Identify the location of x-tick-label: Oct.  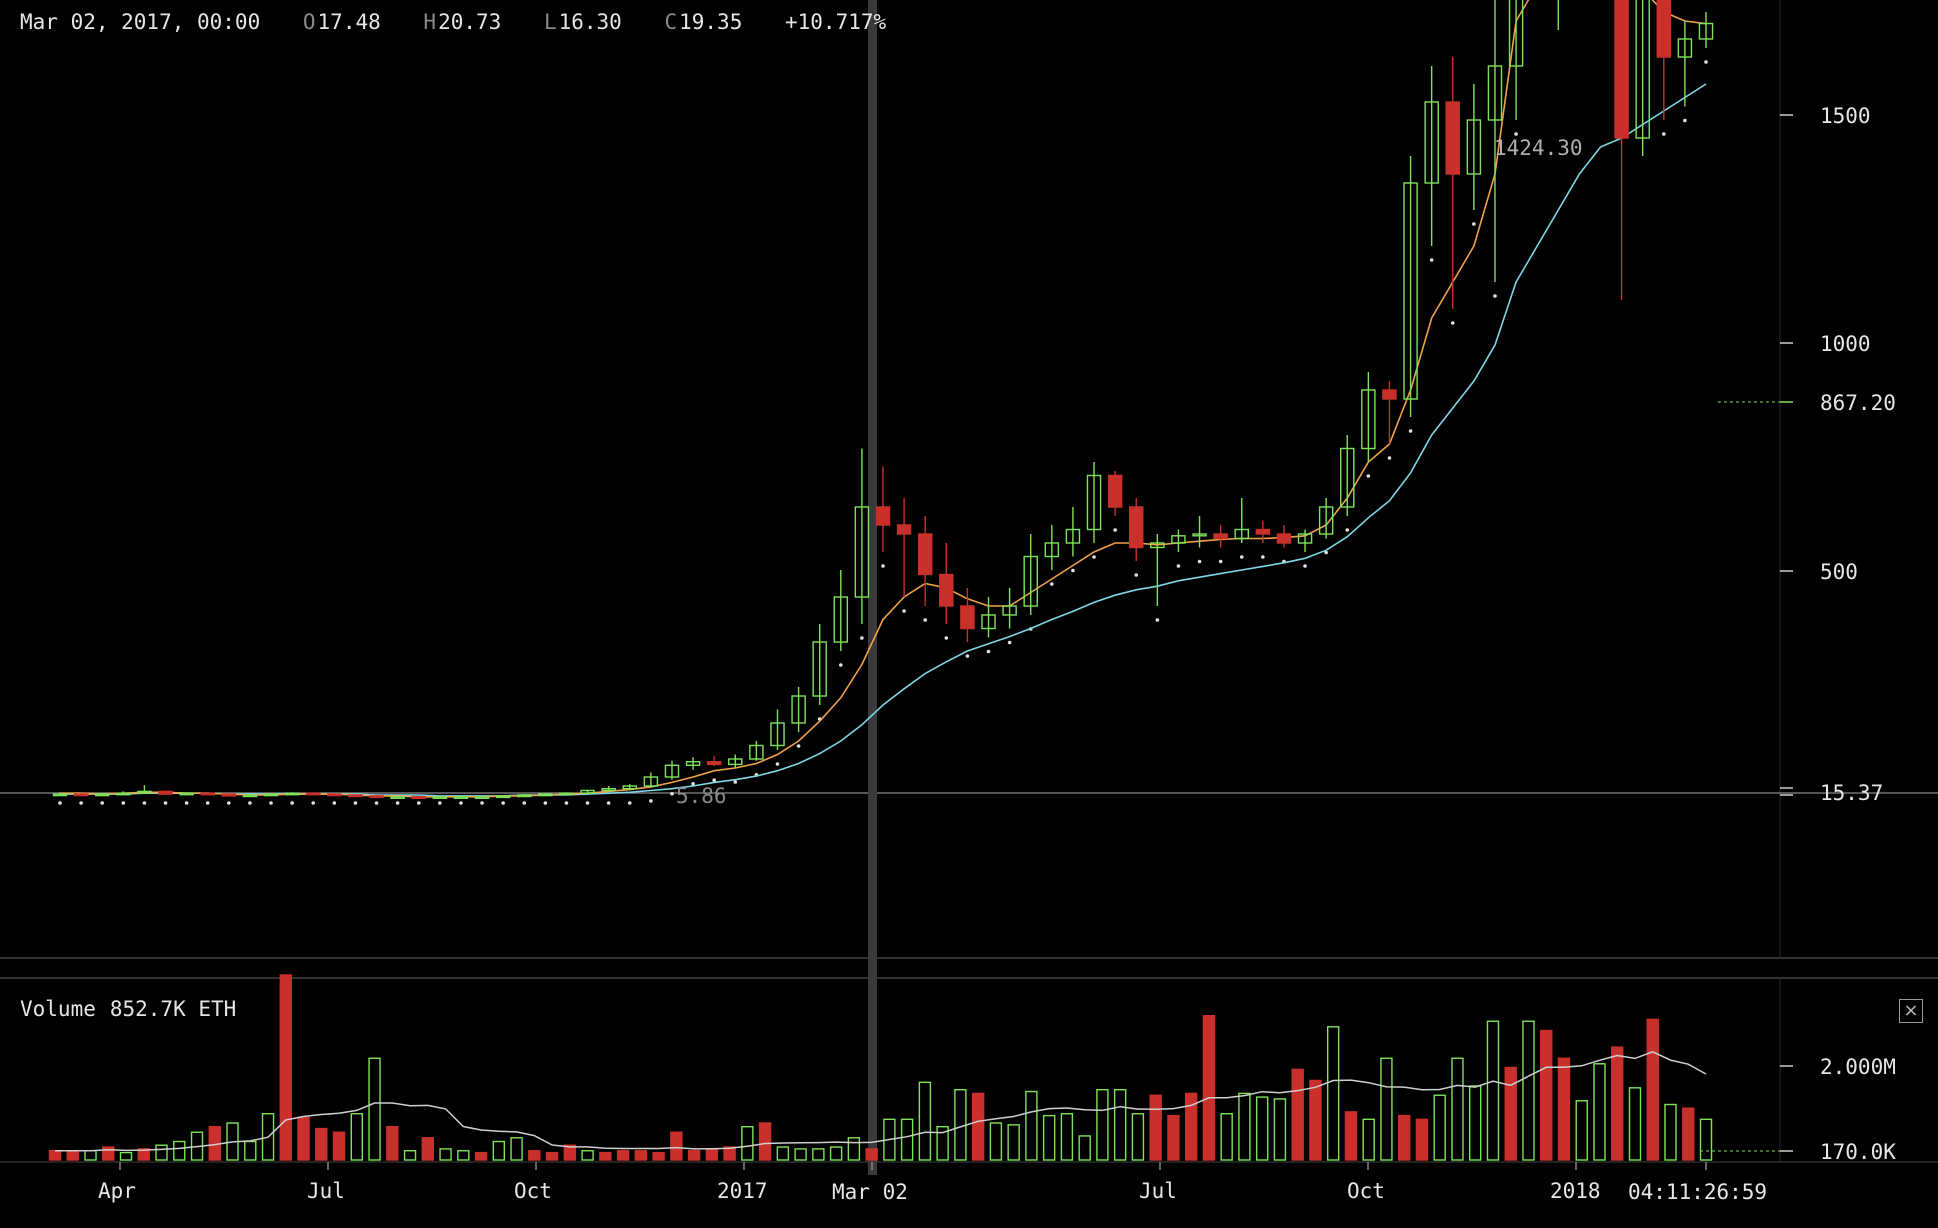
(533, 1191).